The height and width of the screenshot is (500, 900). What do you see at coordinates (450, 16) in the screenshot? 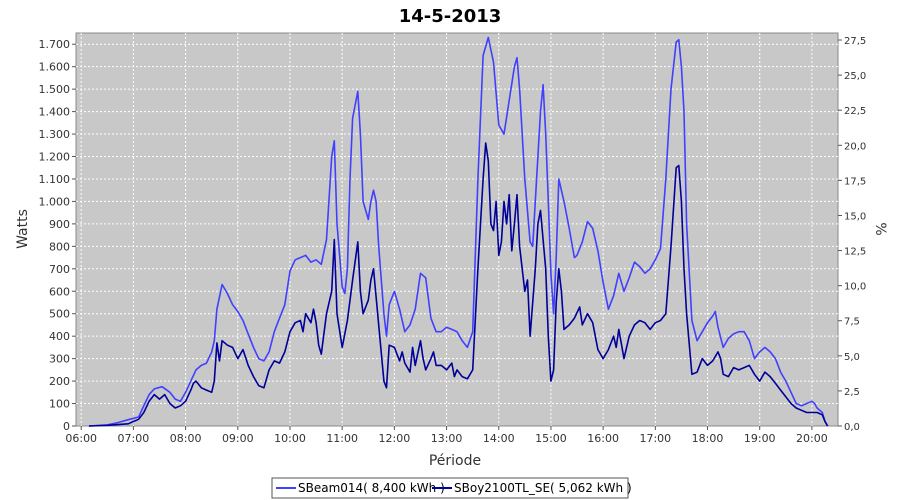
I see `chart-title: 14-5-2013` at bounding box center [450, 16].